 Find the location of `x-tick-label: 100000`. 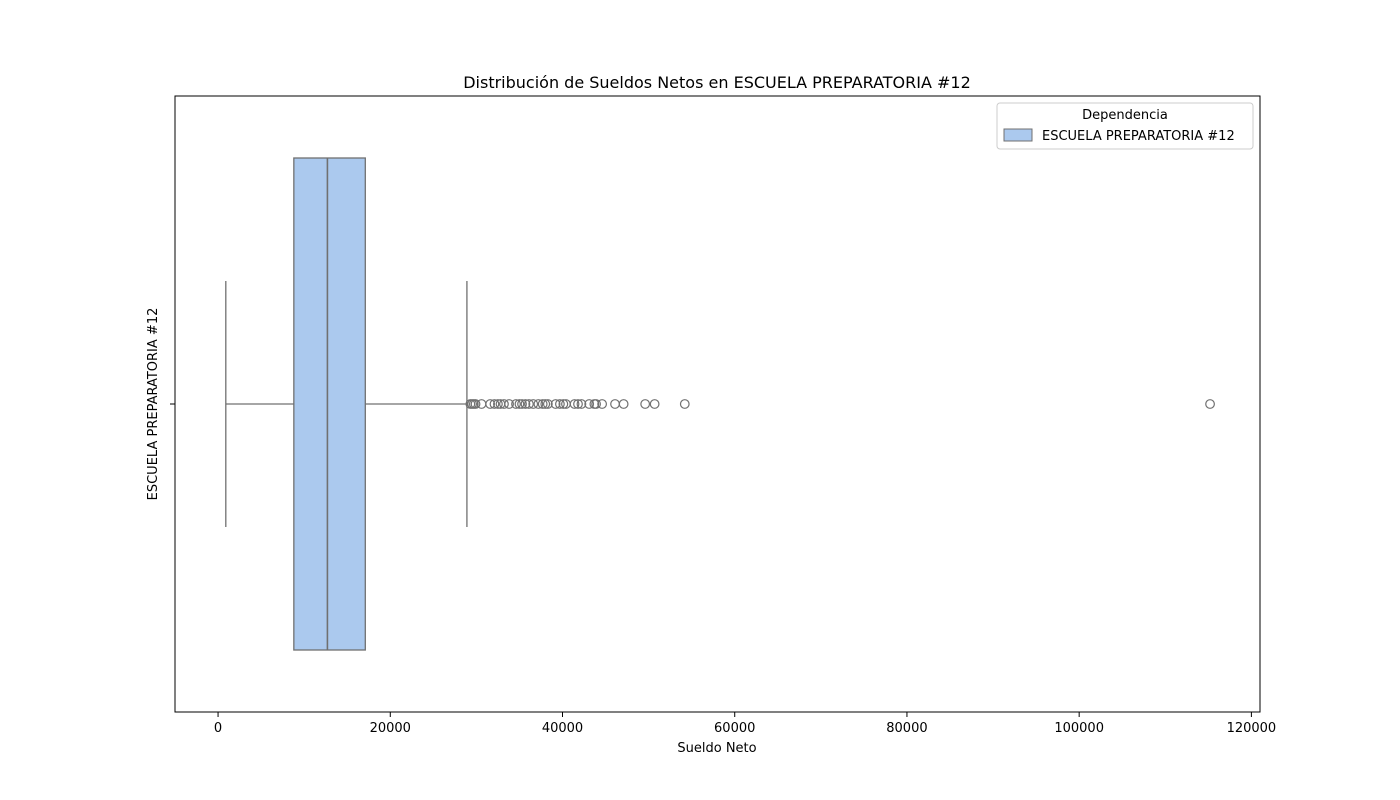

x-tick-label: 100000 is located at coordinates (1079, 728).